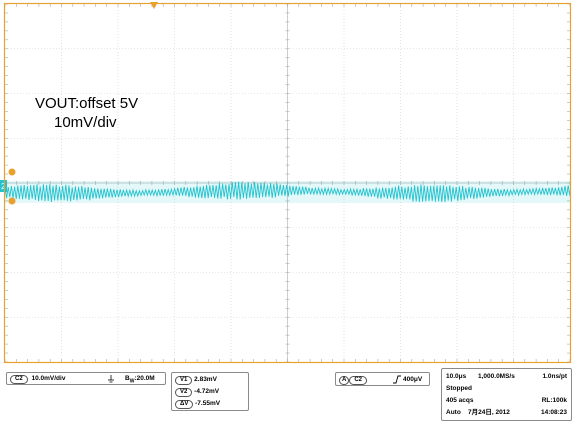 The image size is (575, 423). I want to click on record-length: RL:100k, so click(554, 400).